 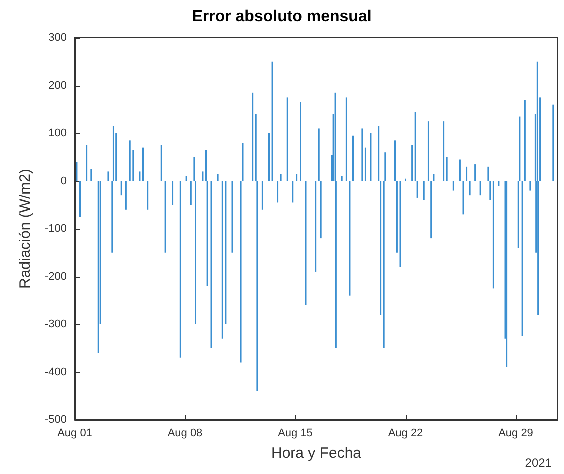 What do you see at coordinates (55, 276) in the screenshot?
I see `y-tick-label: -200` at bounding box center [55, 276].